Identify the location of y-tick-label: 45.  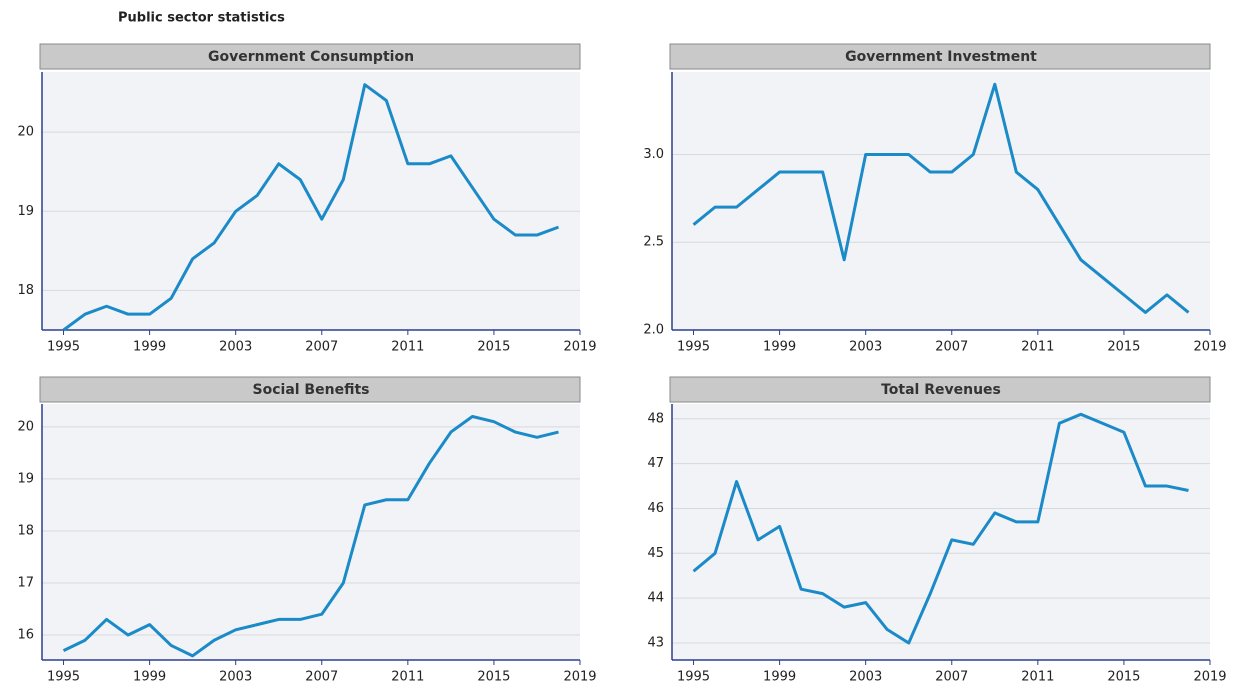
(655, 553).